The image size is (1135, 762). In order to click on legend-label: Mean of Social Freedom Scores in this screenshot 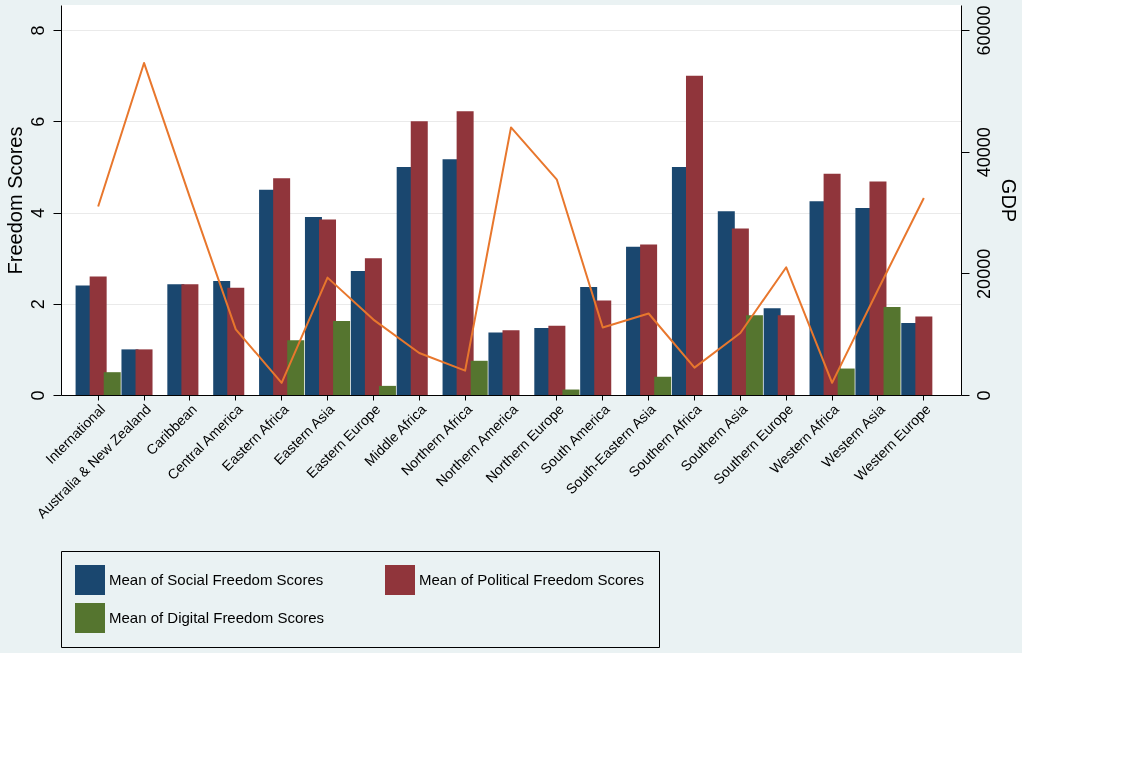, I will do `click(216, 579)`.